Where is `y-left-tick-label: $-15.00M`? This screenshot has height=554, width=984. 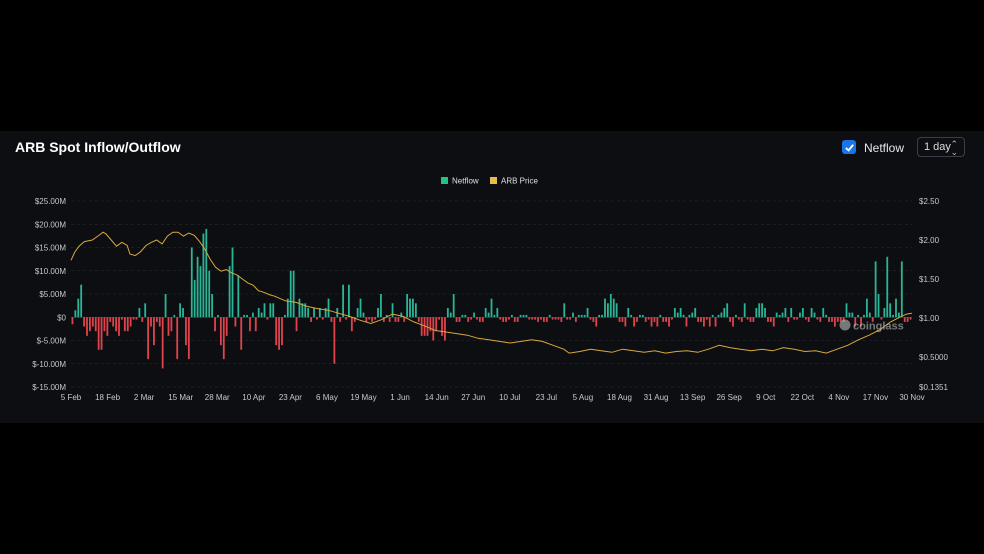
y-left-tick-label: $-15.00M is located at coordinates (49, 387).